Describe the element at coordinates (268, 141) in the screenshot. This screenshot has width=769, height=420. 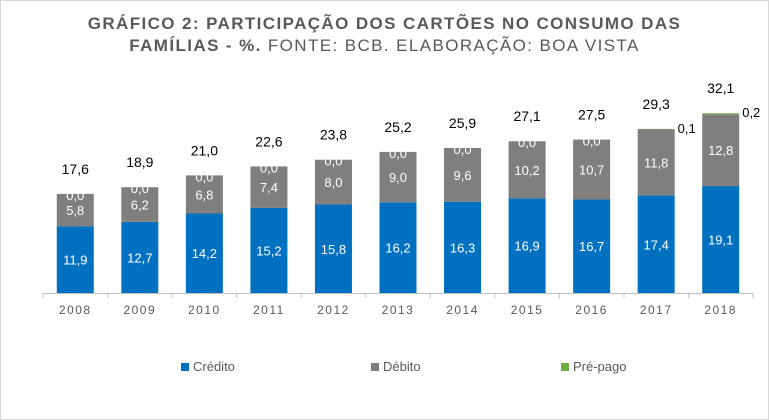
I see `total-label-2011: 22,6` at that location.